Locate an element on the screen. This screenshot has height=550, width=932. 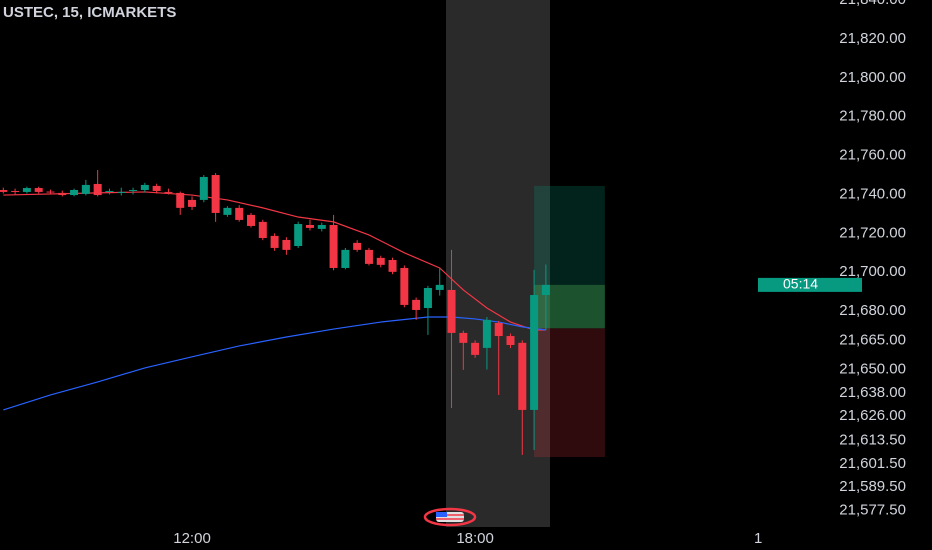
y-tick-label: 21,760.00 is located at coordinates (872, 155).